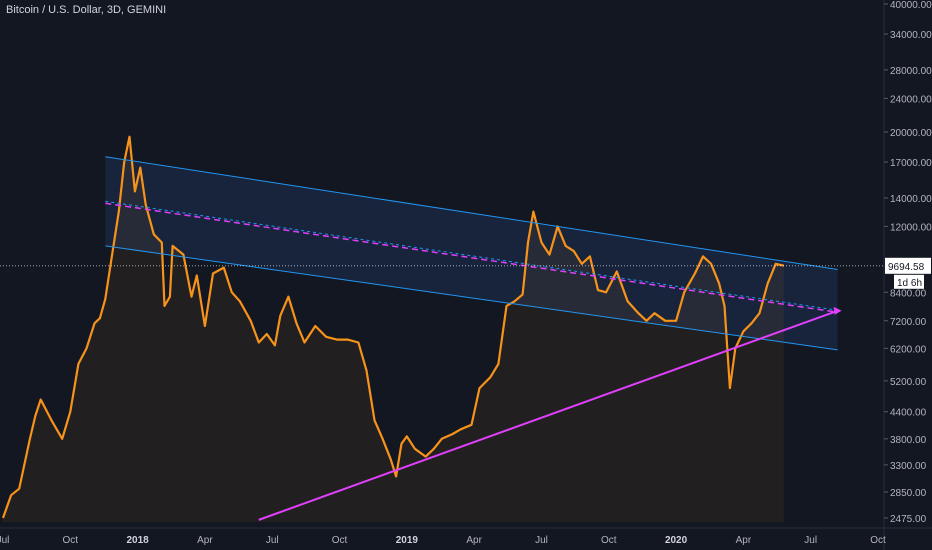 This screenshot has height=550, width=932. Describe the element at coordinates (908, 322) in the screenshot. I see `y-tick-label: 7200.00` at that location.